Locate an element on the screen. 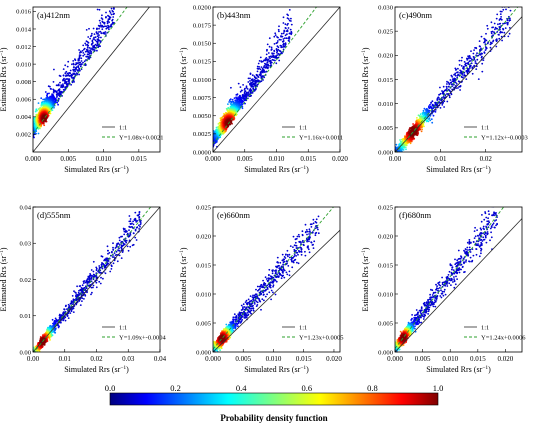 This screenshot has height=425, width=550. y-tick-label: 0.016 is located at coordinates (24, 12).